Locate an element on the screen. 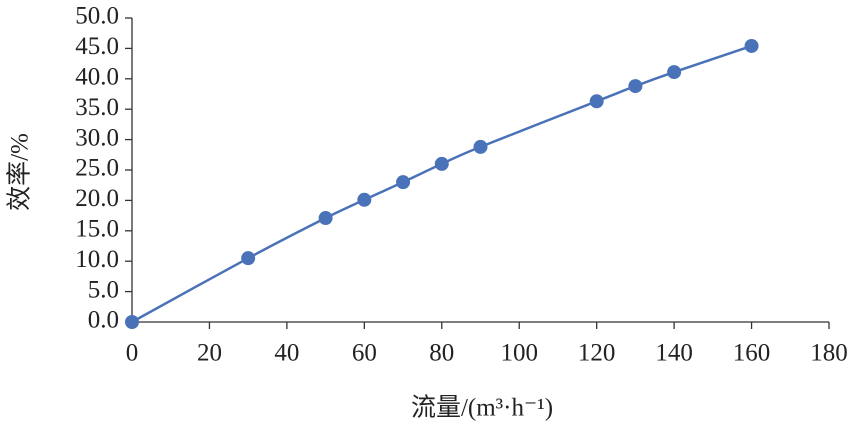 The width and height of the screenshot is (859, 432). y-axis-label: 效率/% is located at coordinates (20, 172).